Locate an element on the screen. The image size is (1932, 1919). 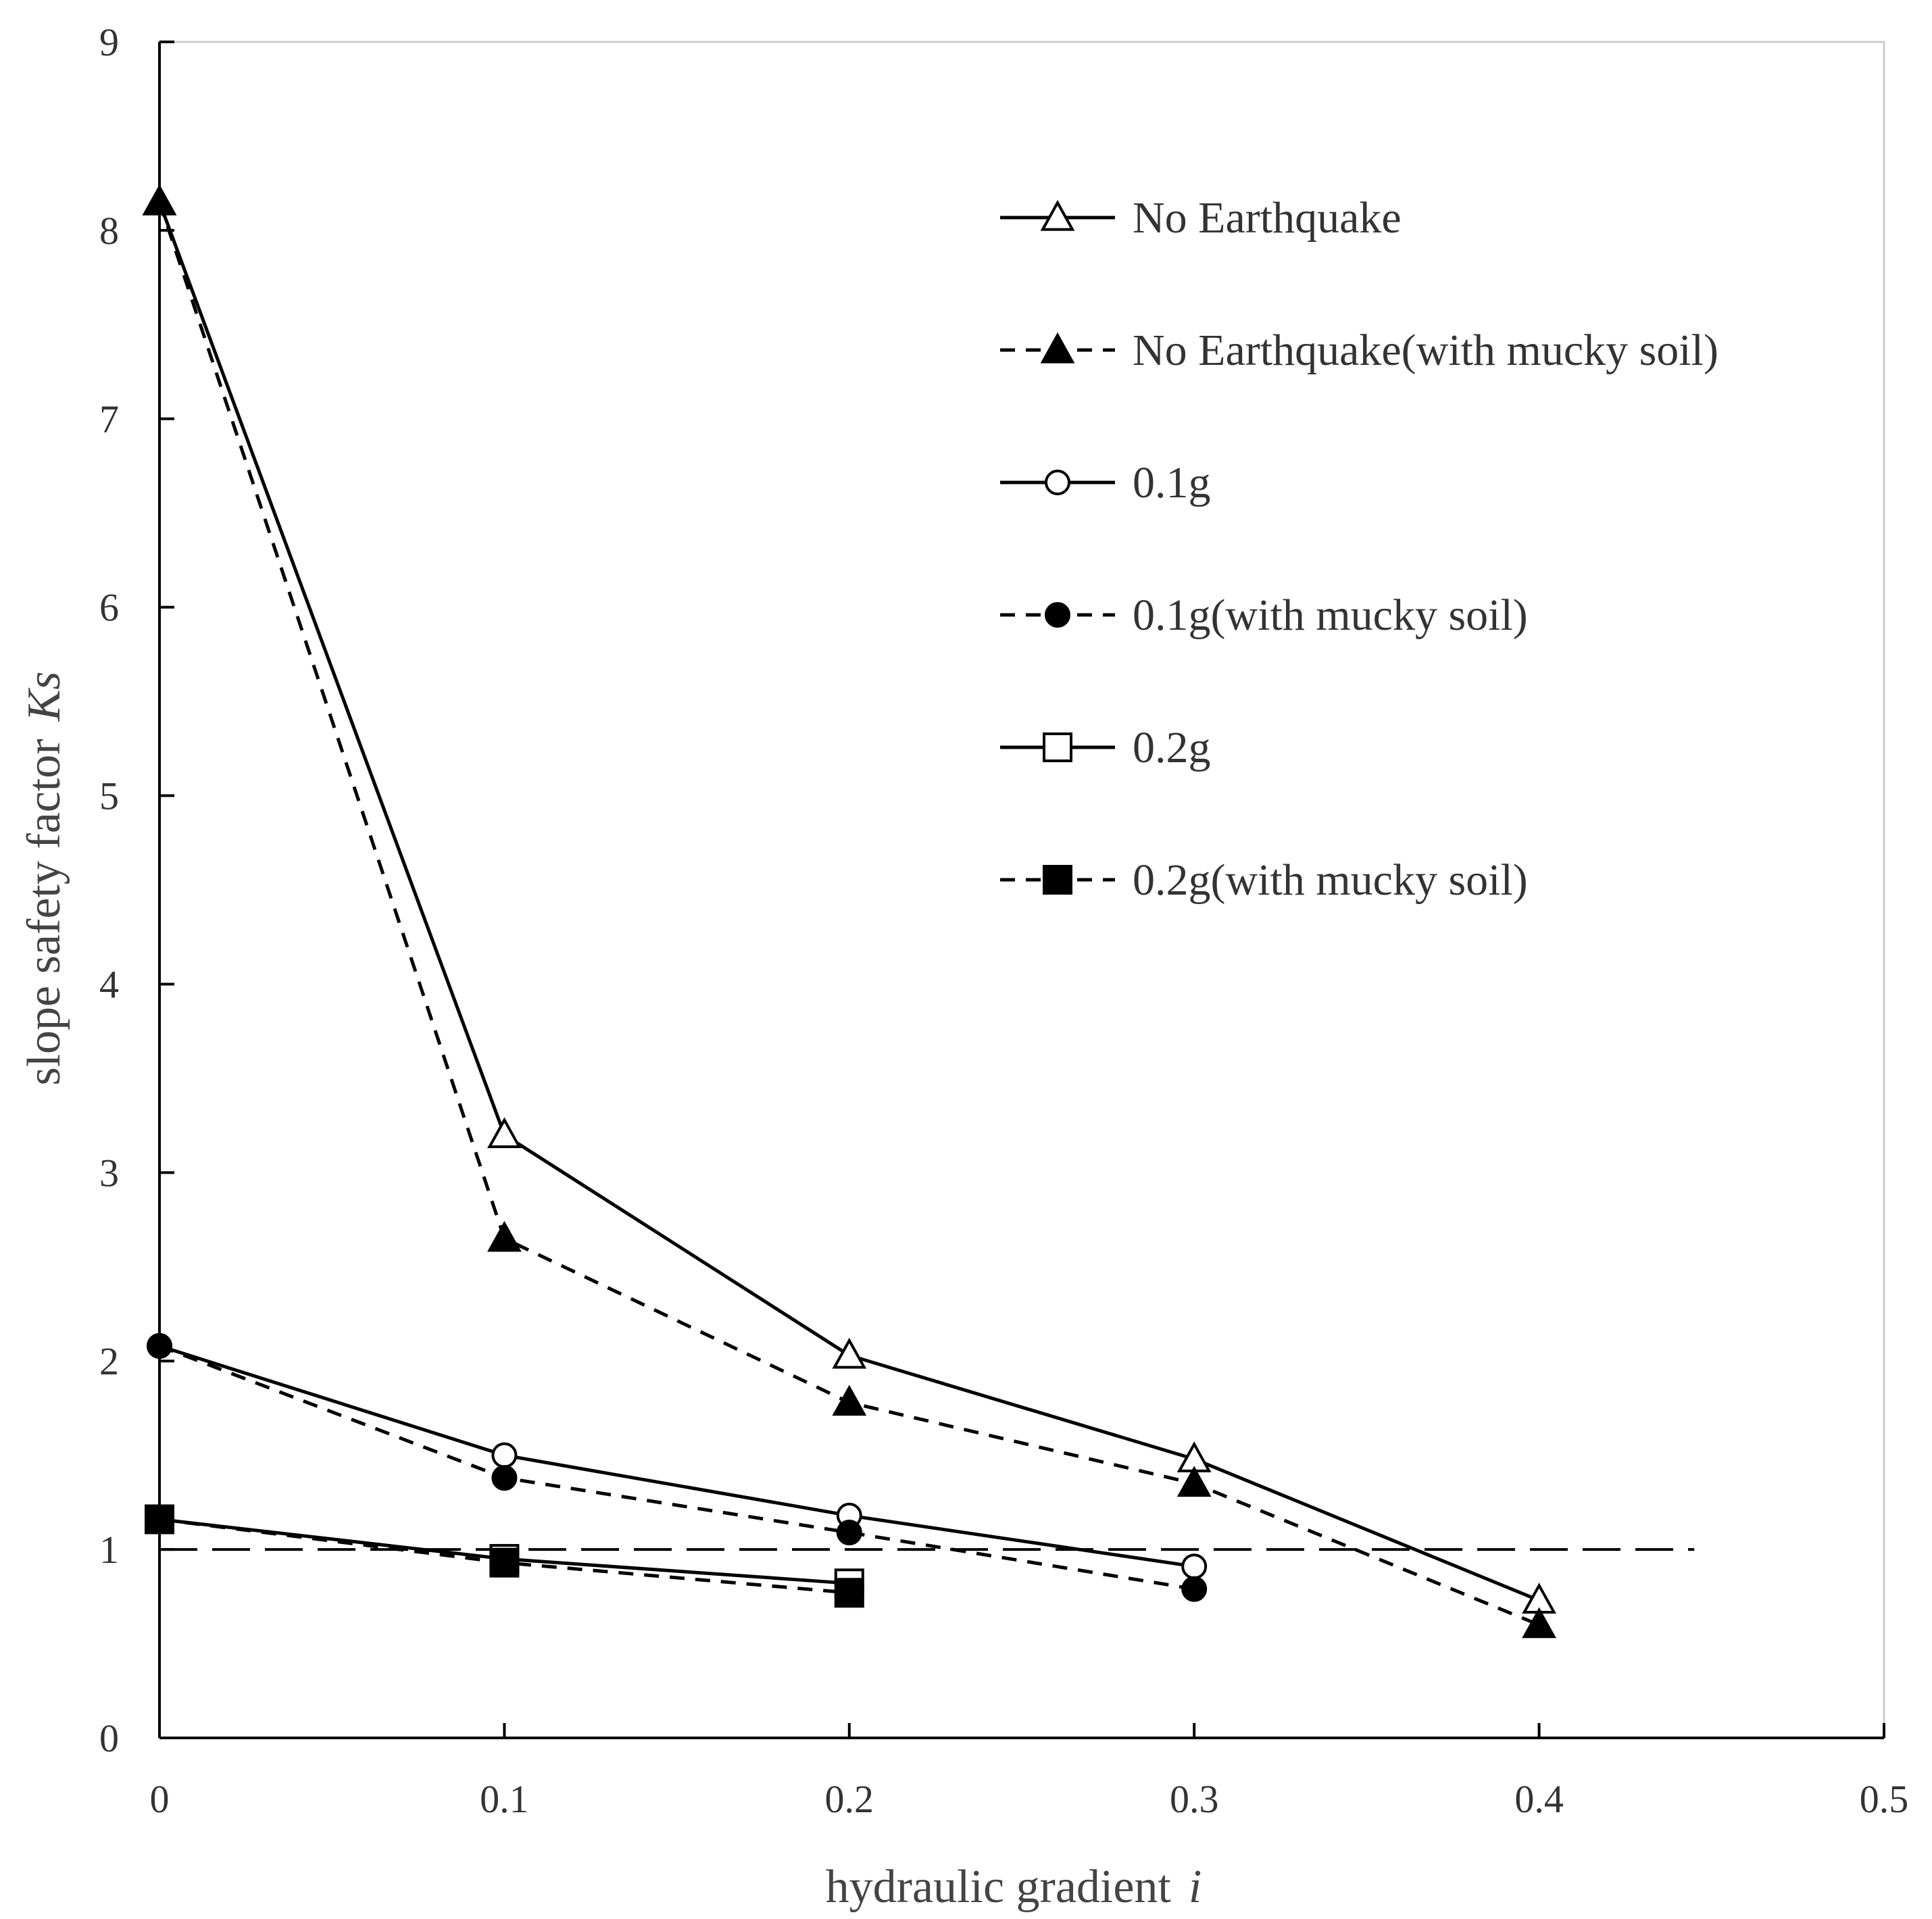
x-tick-label: 0.1 is located at coordinates (505, 1799).